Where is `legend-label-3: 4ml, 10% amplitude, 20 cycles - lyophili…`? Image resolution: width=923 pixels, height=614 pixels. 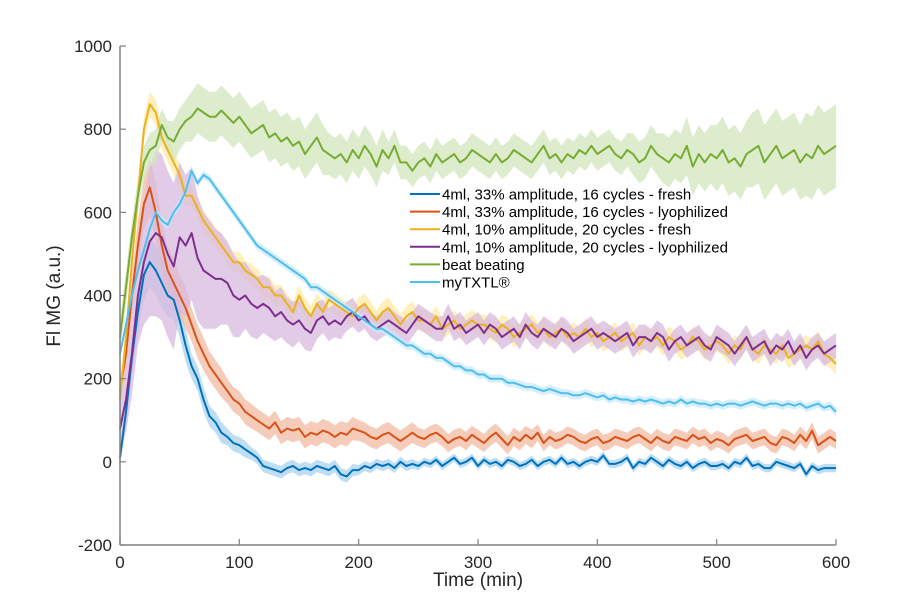
legend-label-3: 4ml, 10% amplitude, 20 cycles - lyophili… is located at coordinates (585, 247).